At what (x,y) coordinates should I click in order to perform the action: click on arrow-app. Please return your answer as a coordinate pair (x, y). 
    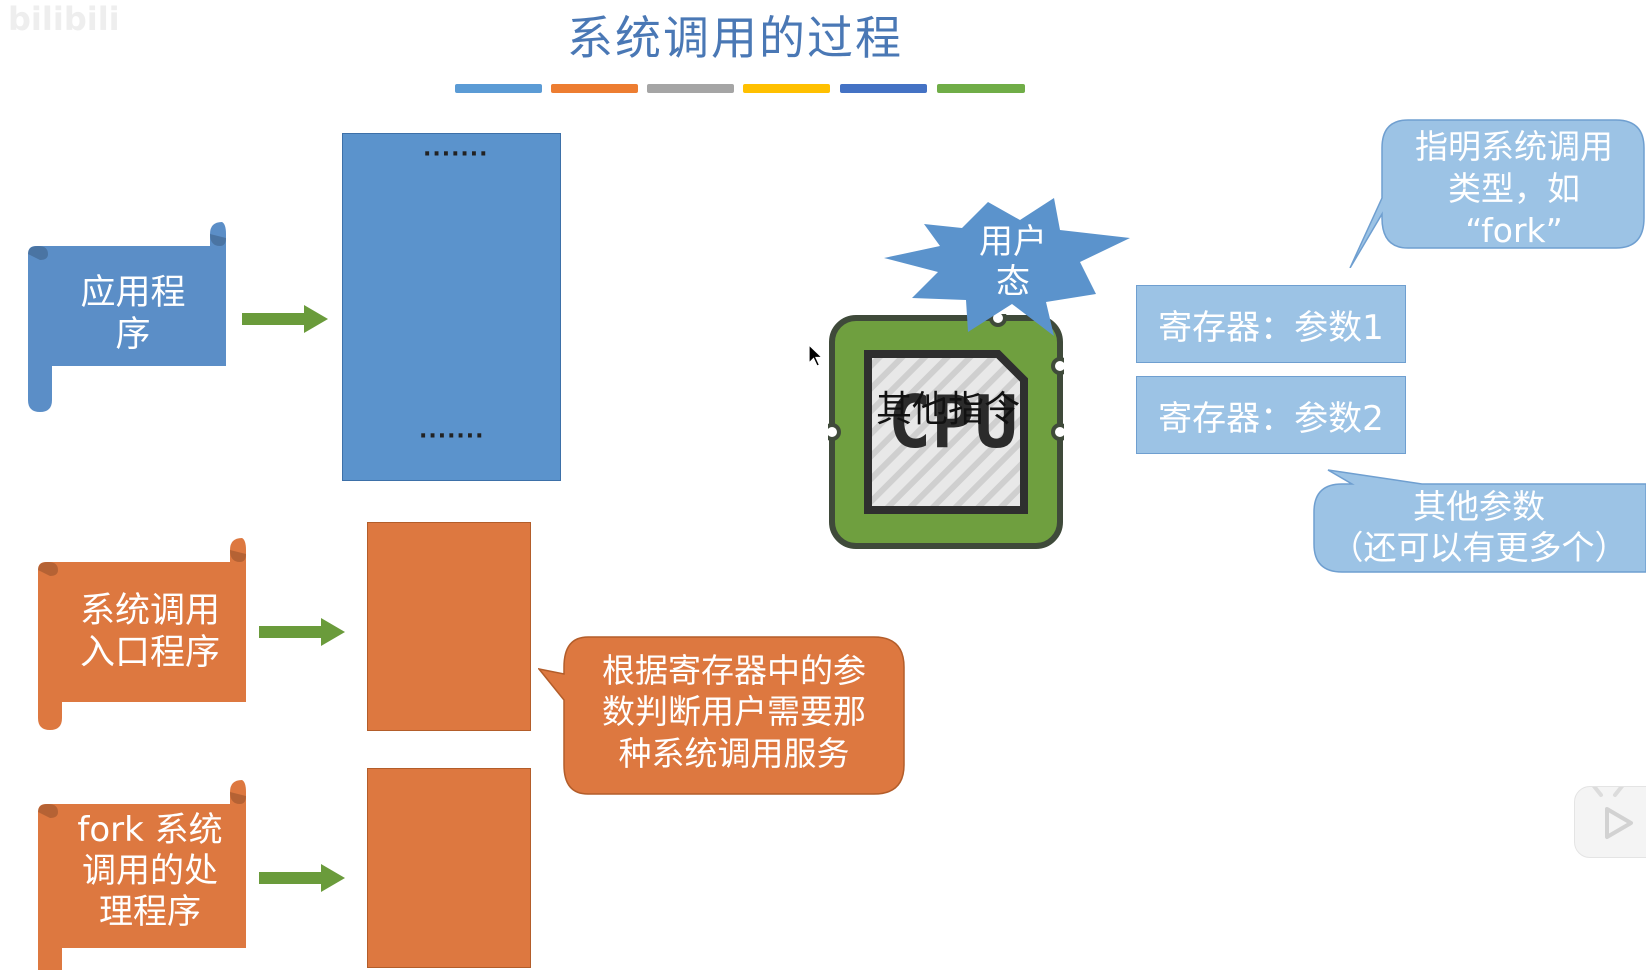
    Looking at the image, I should click on (285, 319).